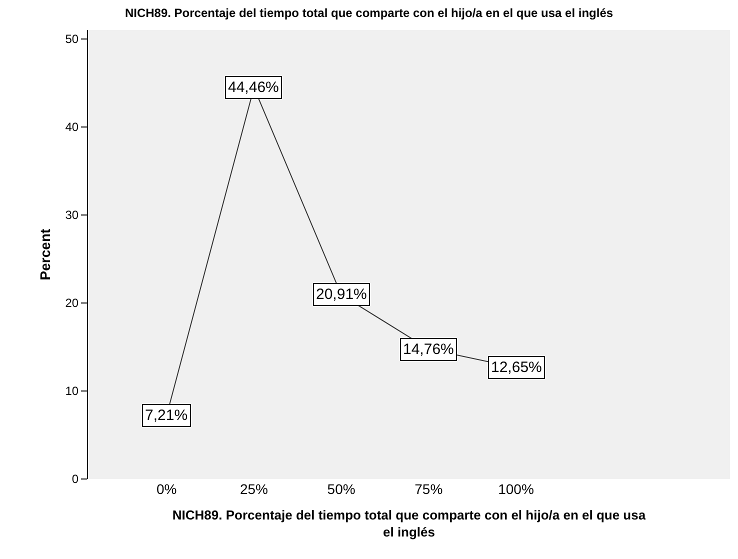 This screenshot has width=738, height=559. Describe the element at coordinates (341, 294) in the screenshot. I see `data-label: 20,91%` at that location.